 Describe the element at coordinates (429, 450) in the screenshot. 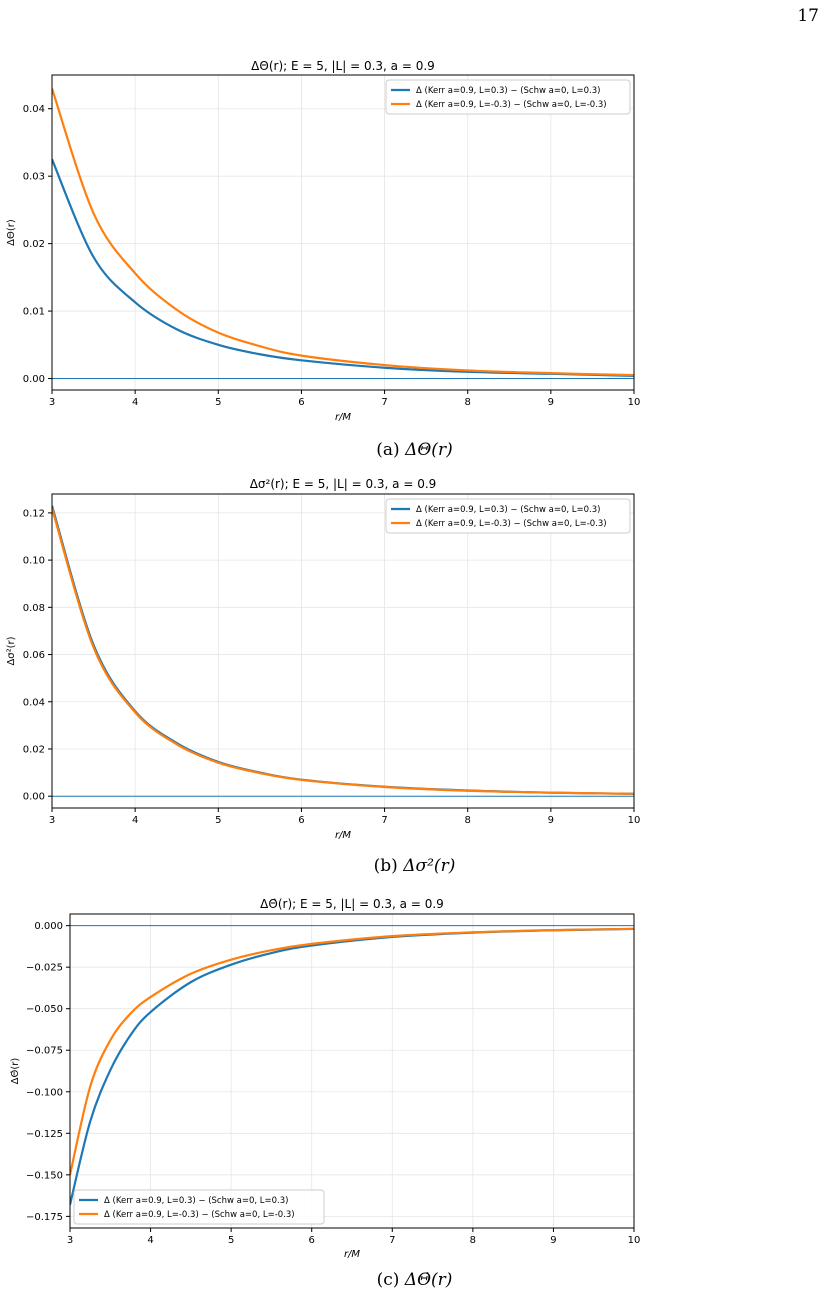

I see `caption-a-math: ΔΘ(r)` at that location.